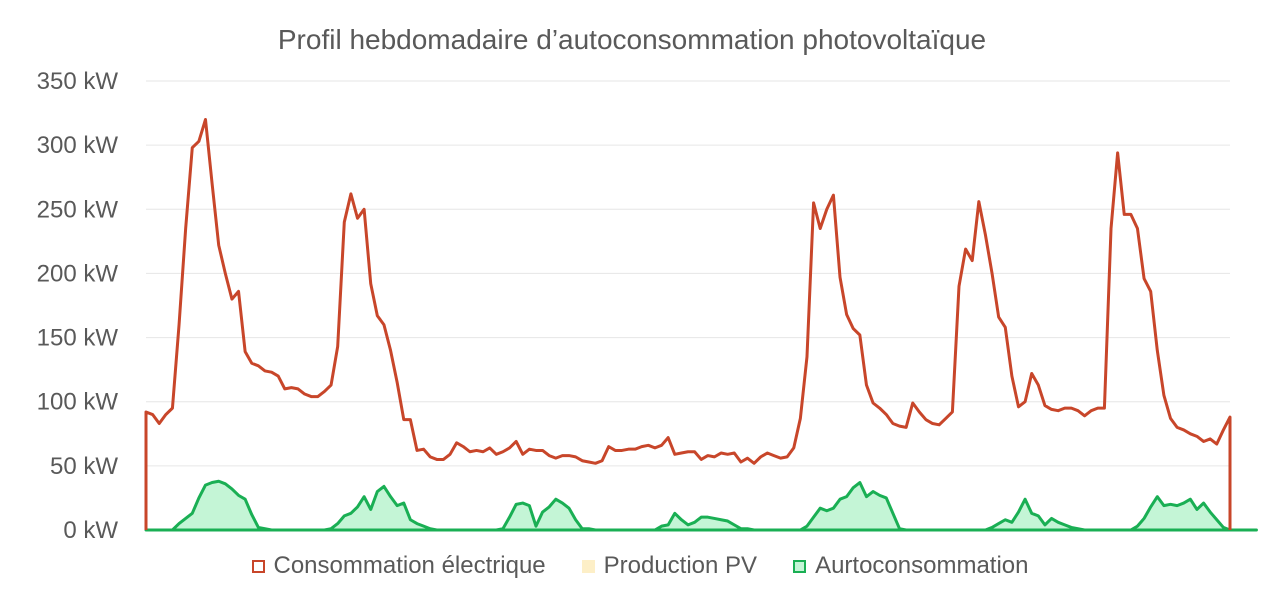 Image resolution: width=1280 pixels, height=610 pixels. What do you see at coordinates (78, 273) in the screenshot?
I see `y-tick-label: 200 kW` at bounding box center [78, 273].